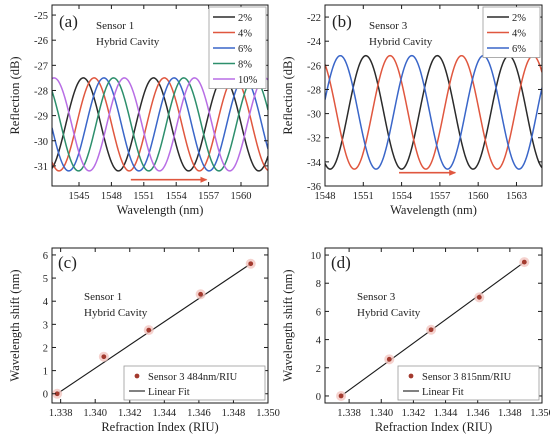 This screenshot has height=446, width=550. I want to click on y-tick-label: -34, so click(314, 163).